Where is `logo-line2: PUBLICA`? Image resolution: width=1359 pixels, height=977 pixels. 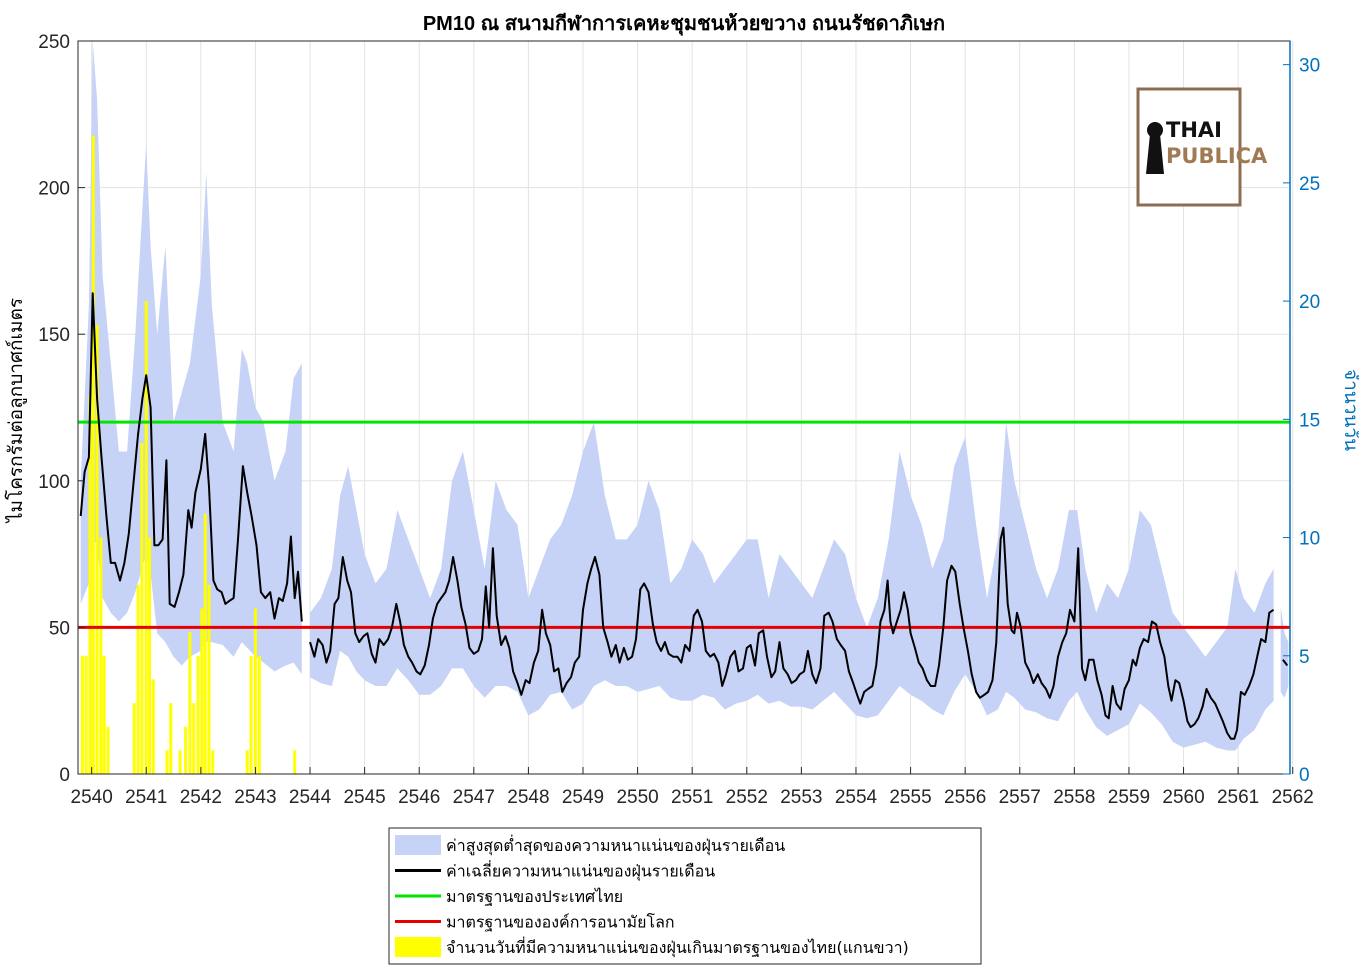
logo-line2: PUBLICA is located at coordinates (1217, 156).